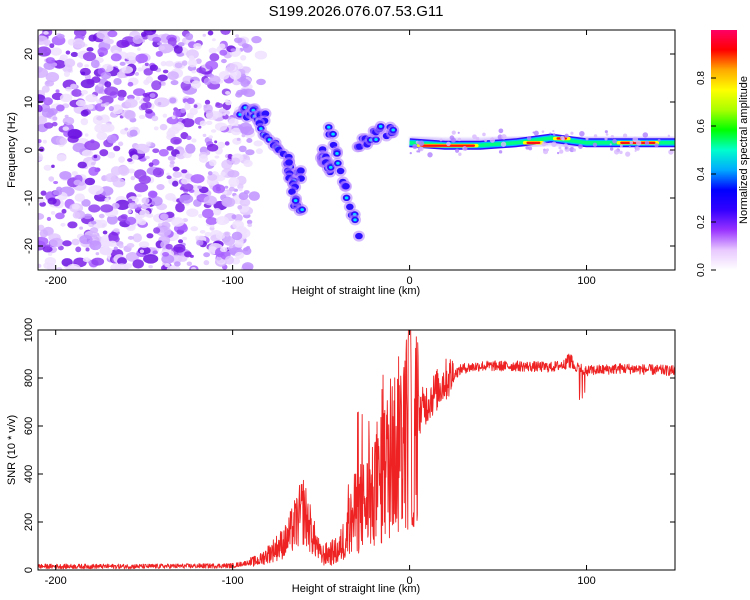 Image resolution: width=750 pixels, height=600 pixels. I want to click on spectrogram-xtick-label: 100, so click(586, 281).